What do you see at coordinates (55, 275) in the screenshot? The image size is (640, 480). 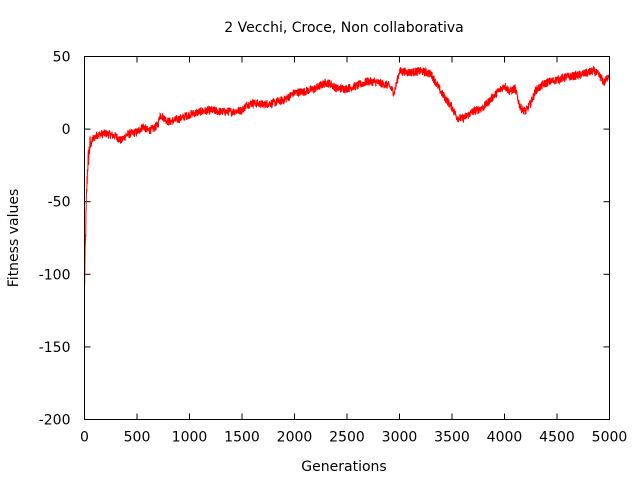 I see `y-tick-label: -100` at bounding box center [55, 275].